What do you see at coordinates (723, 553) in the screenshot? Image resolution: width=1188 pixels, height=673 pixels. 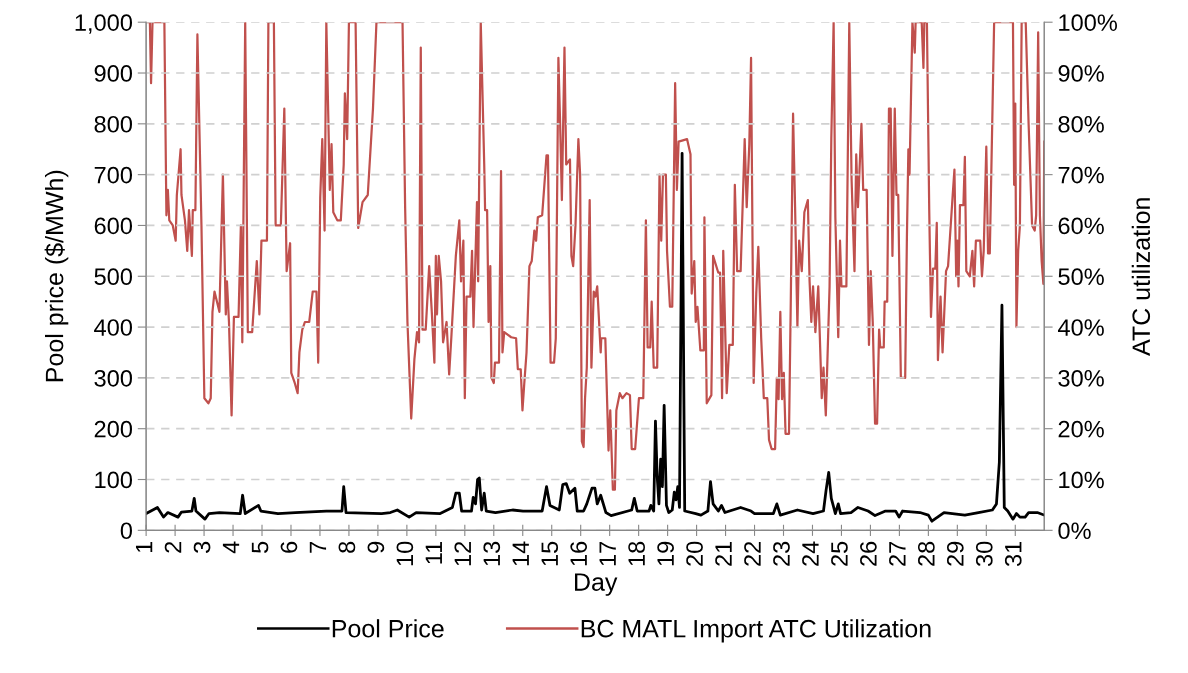 I see `x-tick-label: 21` at bounding box center [723, 553].